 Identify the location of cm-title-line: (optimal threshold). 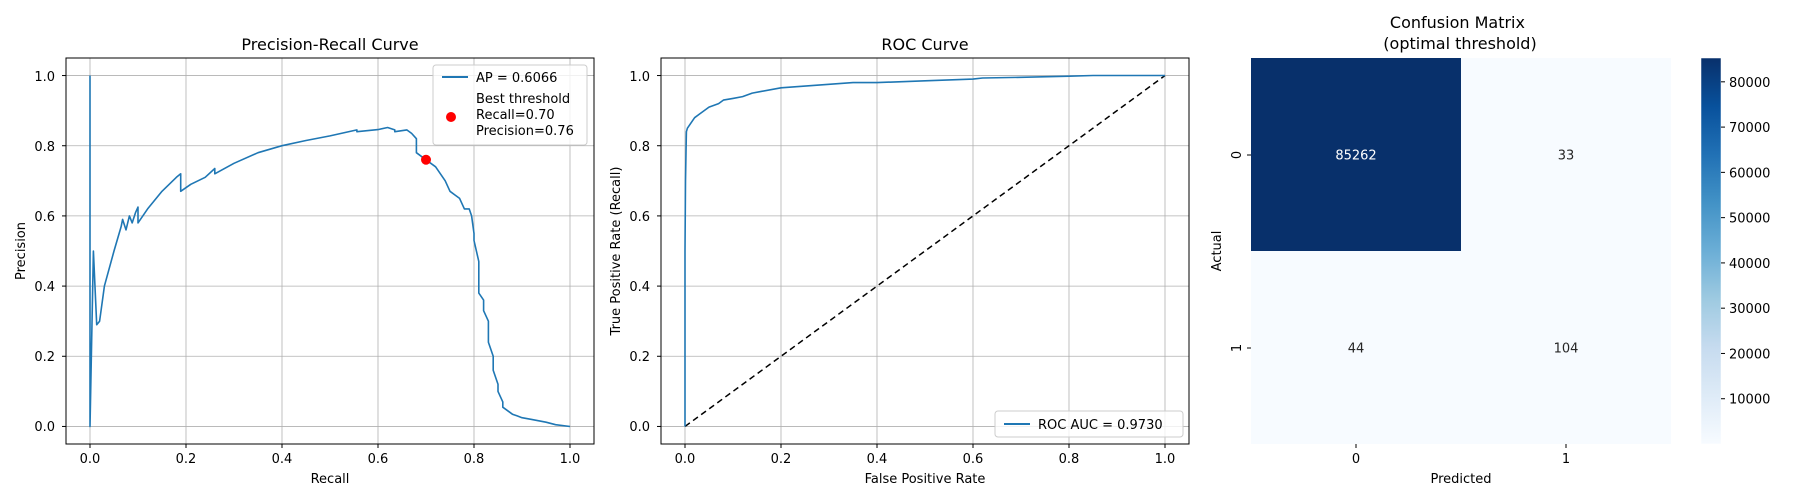
(1459, 43).